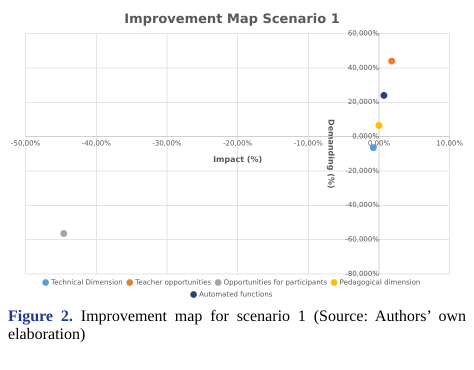 The image size is (474, 370). I want to click on caption: Figure 2. Improvement map for scenario 1 (Source: Authors’ own elaboration), so click(237, 325).